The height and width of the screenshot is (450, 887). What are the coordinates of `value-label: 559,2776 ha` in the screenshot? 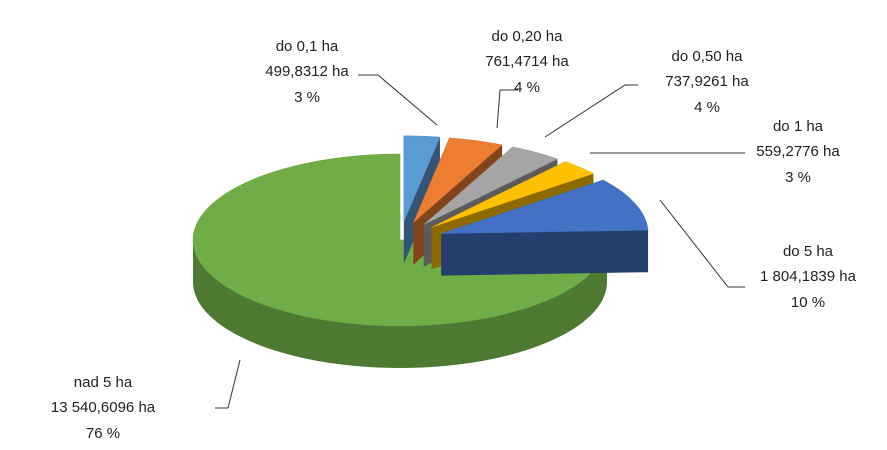 It's located at (798, 151).